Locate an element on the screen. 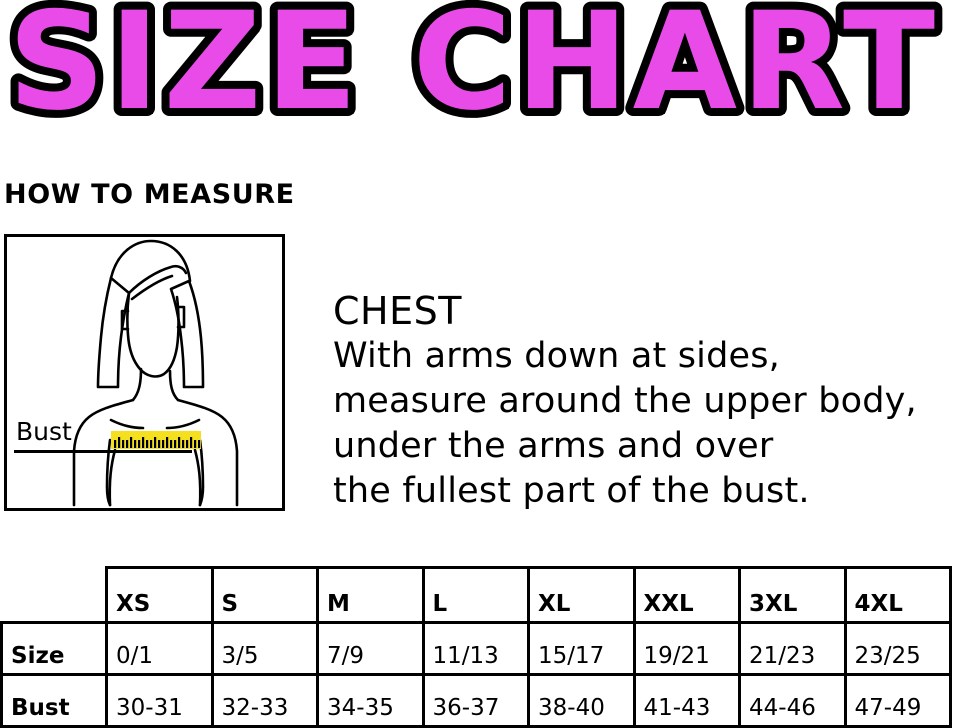 The image size is (953, 728). chest-line-4: the fullest part of the bust. is located at coordinates (571, 491).